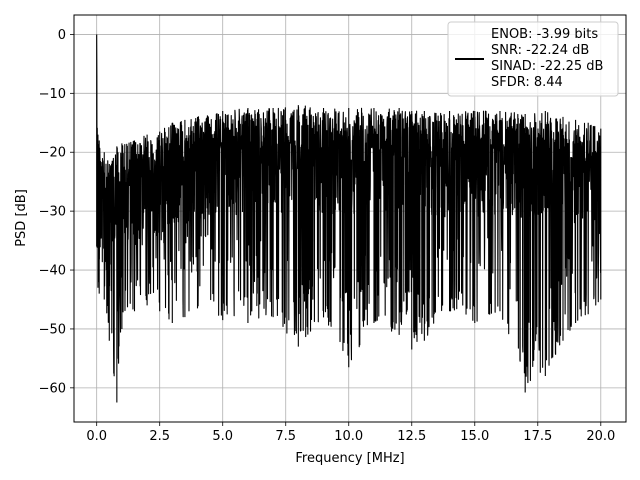 The height and width of the screenshot is (480, 640). What do you see at coordinates (21, 218) in the screenshot?
I see `y-axis-label: PSD [dB]` at bounding box center [21, 218].